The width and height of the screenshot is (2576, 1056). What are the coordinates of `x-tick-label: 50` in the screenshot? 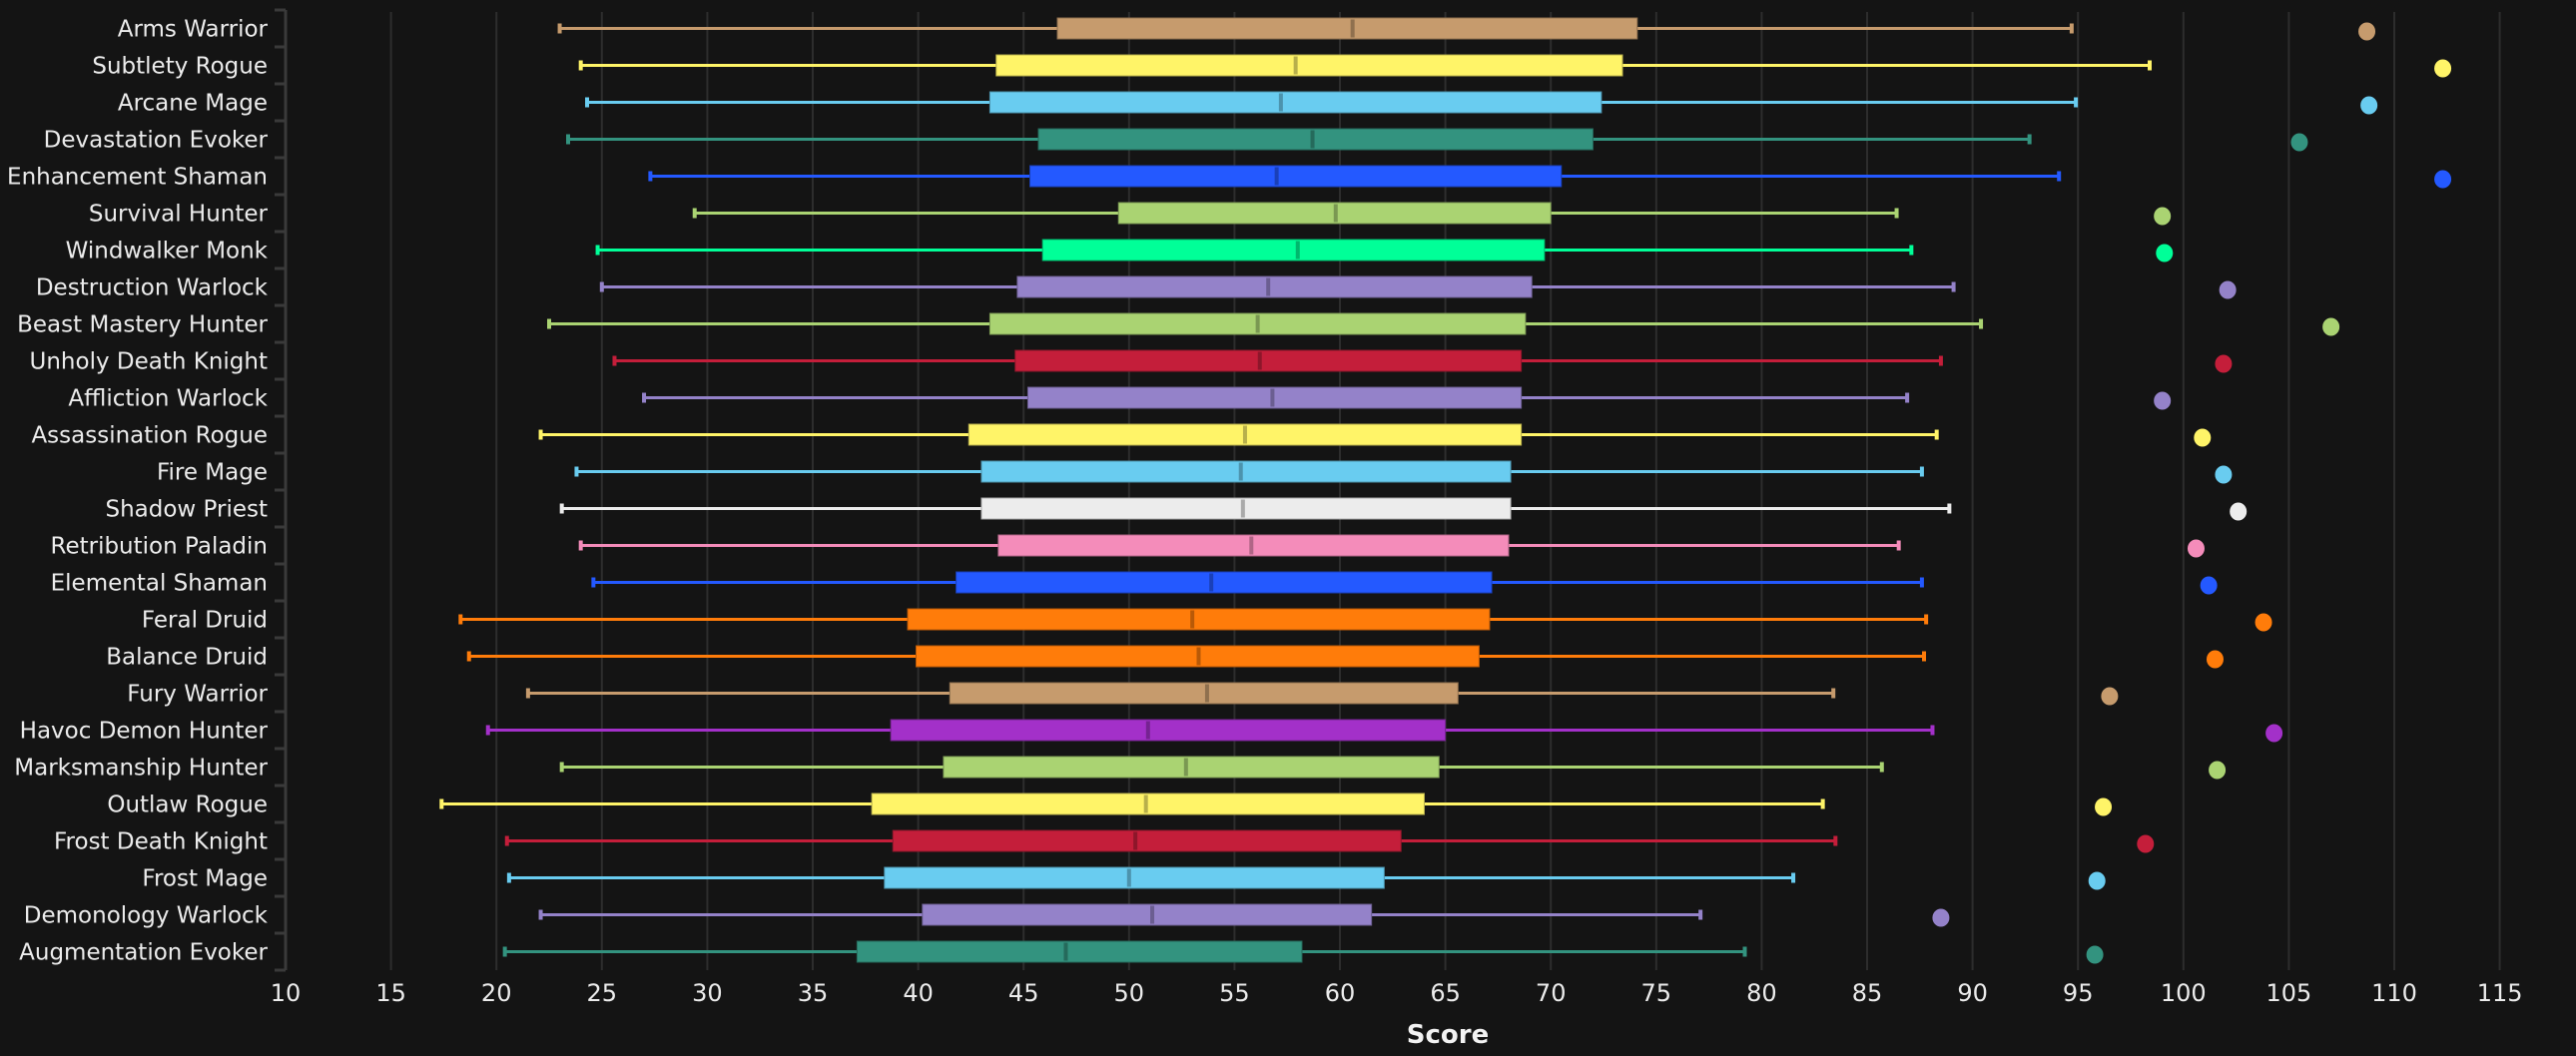 It's located at (1129, 993).